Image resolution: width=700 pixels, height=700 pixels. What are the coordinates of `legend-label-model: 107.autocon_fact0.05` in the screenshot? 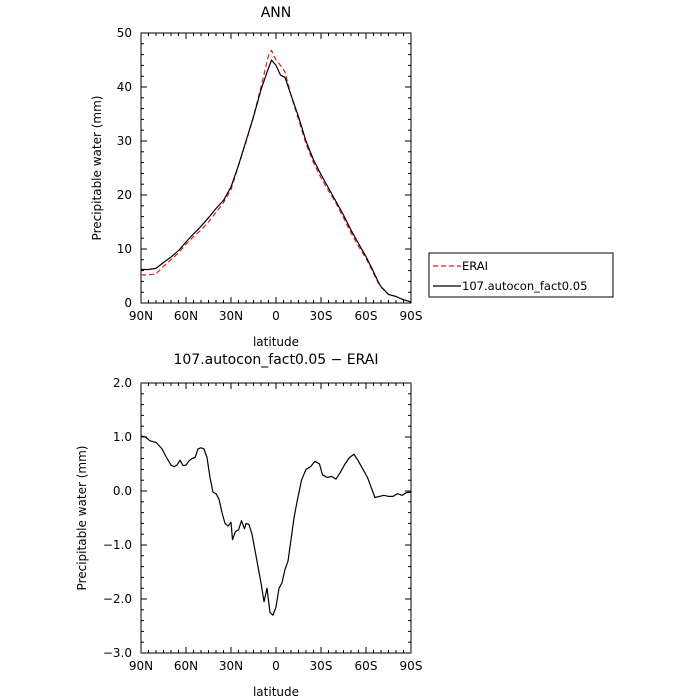 It's located at (524, 286).